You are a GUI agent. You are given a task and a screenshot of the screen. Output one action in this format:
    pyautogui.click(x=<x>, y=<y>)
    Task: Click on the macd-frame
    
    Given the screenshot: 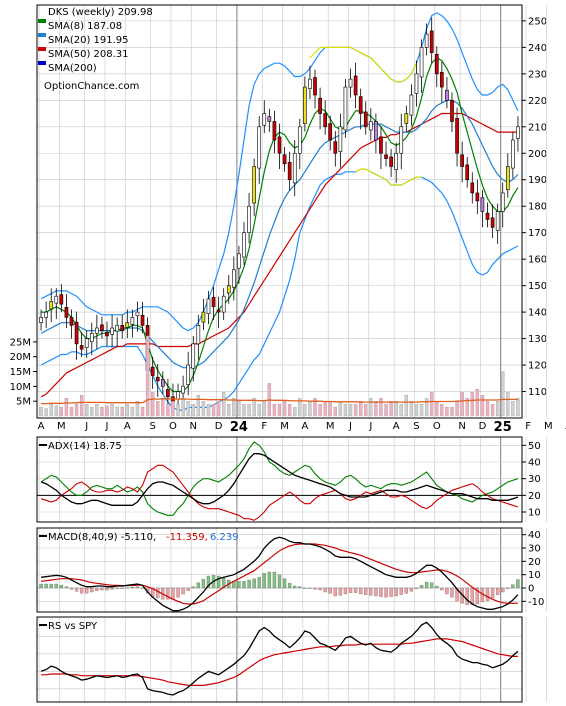 What is the action you would take?
    pyautogui.click(x=279, y=570)
    